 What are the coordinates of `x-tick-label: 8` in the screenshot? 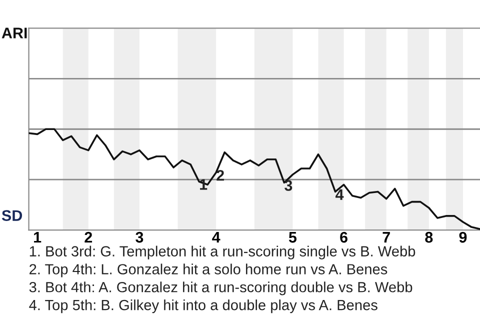 It's located at (429, 237).